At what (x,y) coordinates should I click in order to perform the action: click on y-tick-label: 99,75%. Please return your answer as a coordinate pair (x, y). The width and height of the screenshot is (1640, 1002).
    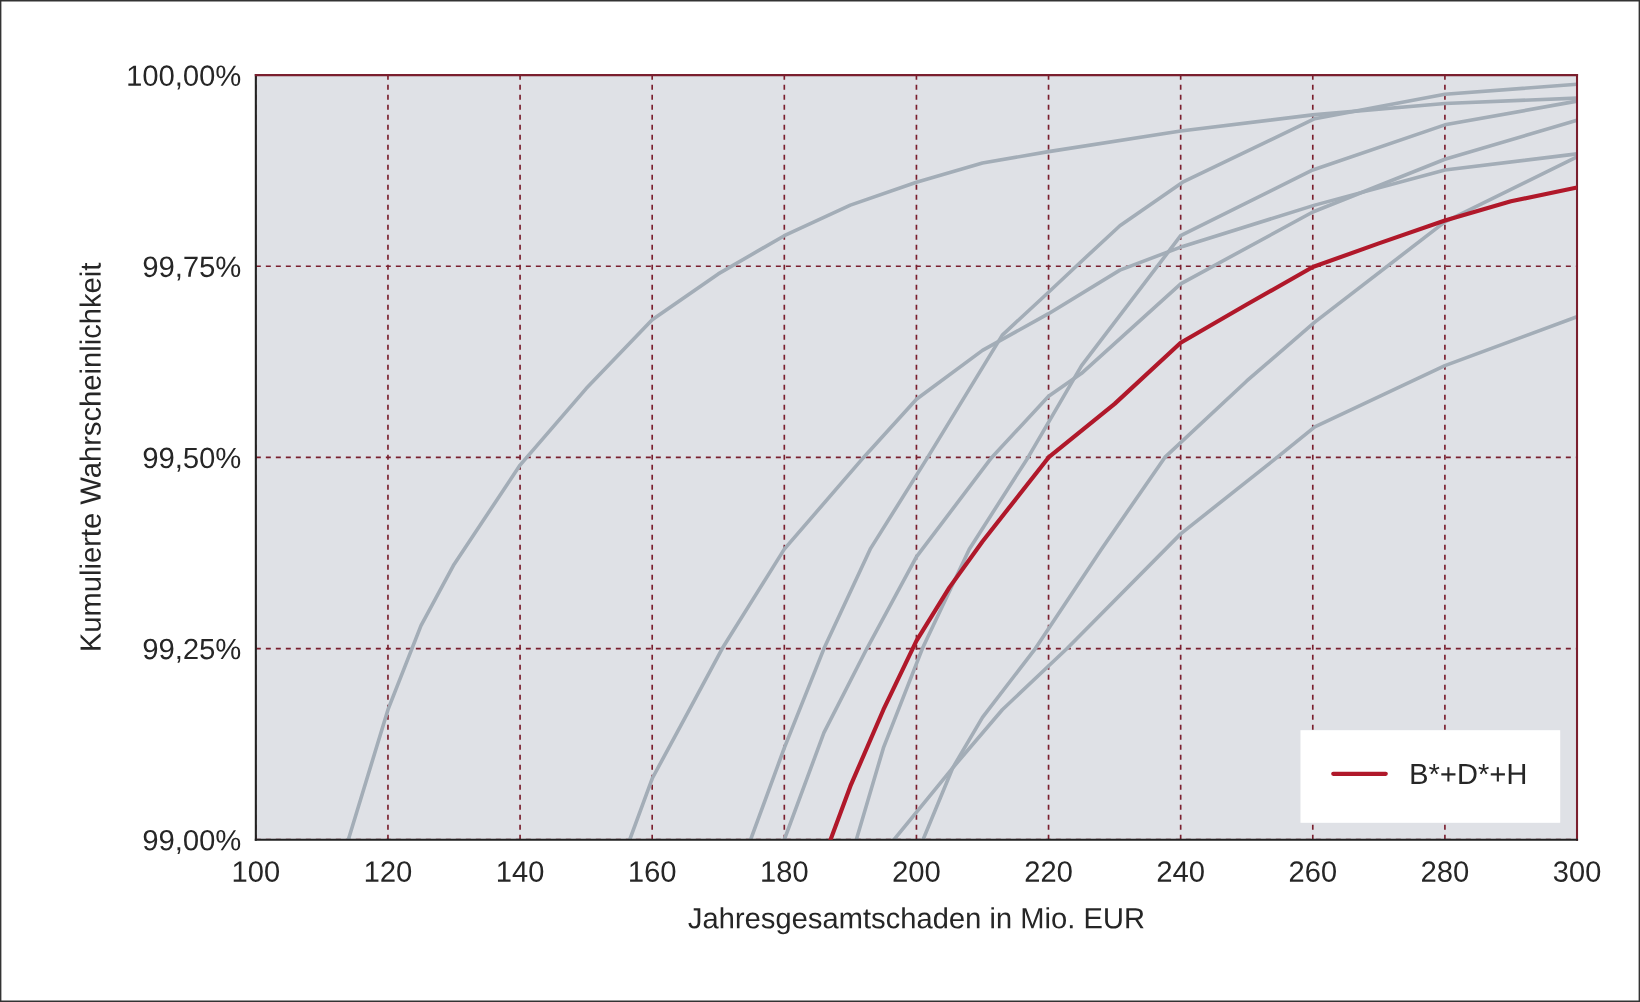
    Looking at the image, I should click on (192, 268).